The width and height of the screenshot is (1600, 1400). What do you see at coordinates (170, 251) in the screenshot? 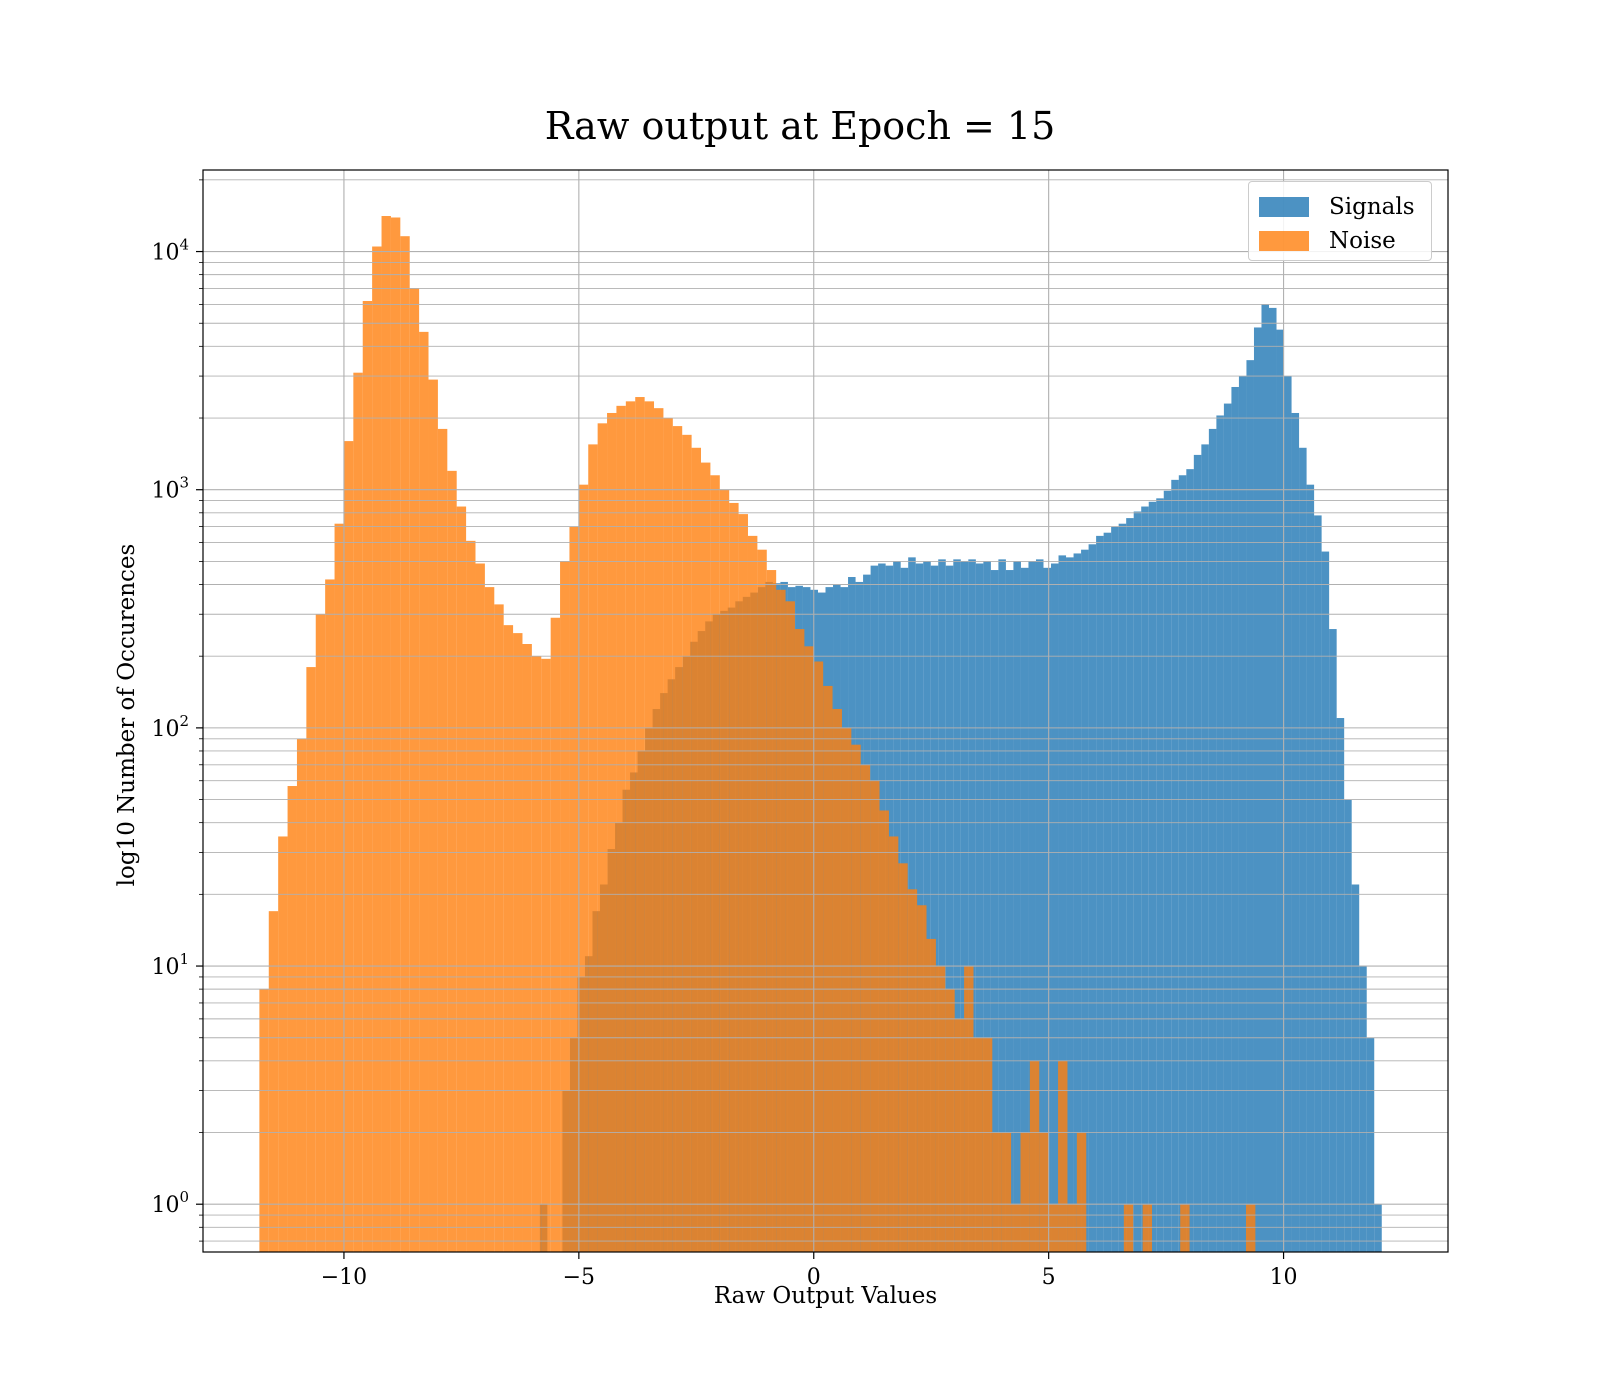
I see `y-tick-label: 10⁴` at bounding box center [170, 251].